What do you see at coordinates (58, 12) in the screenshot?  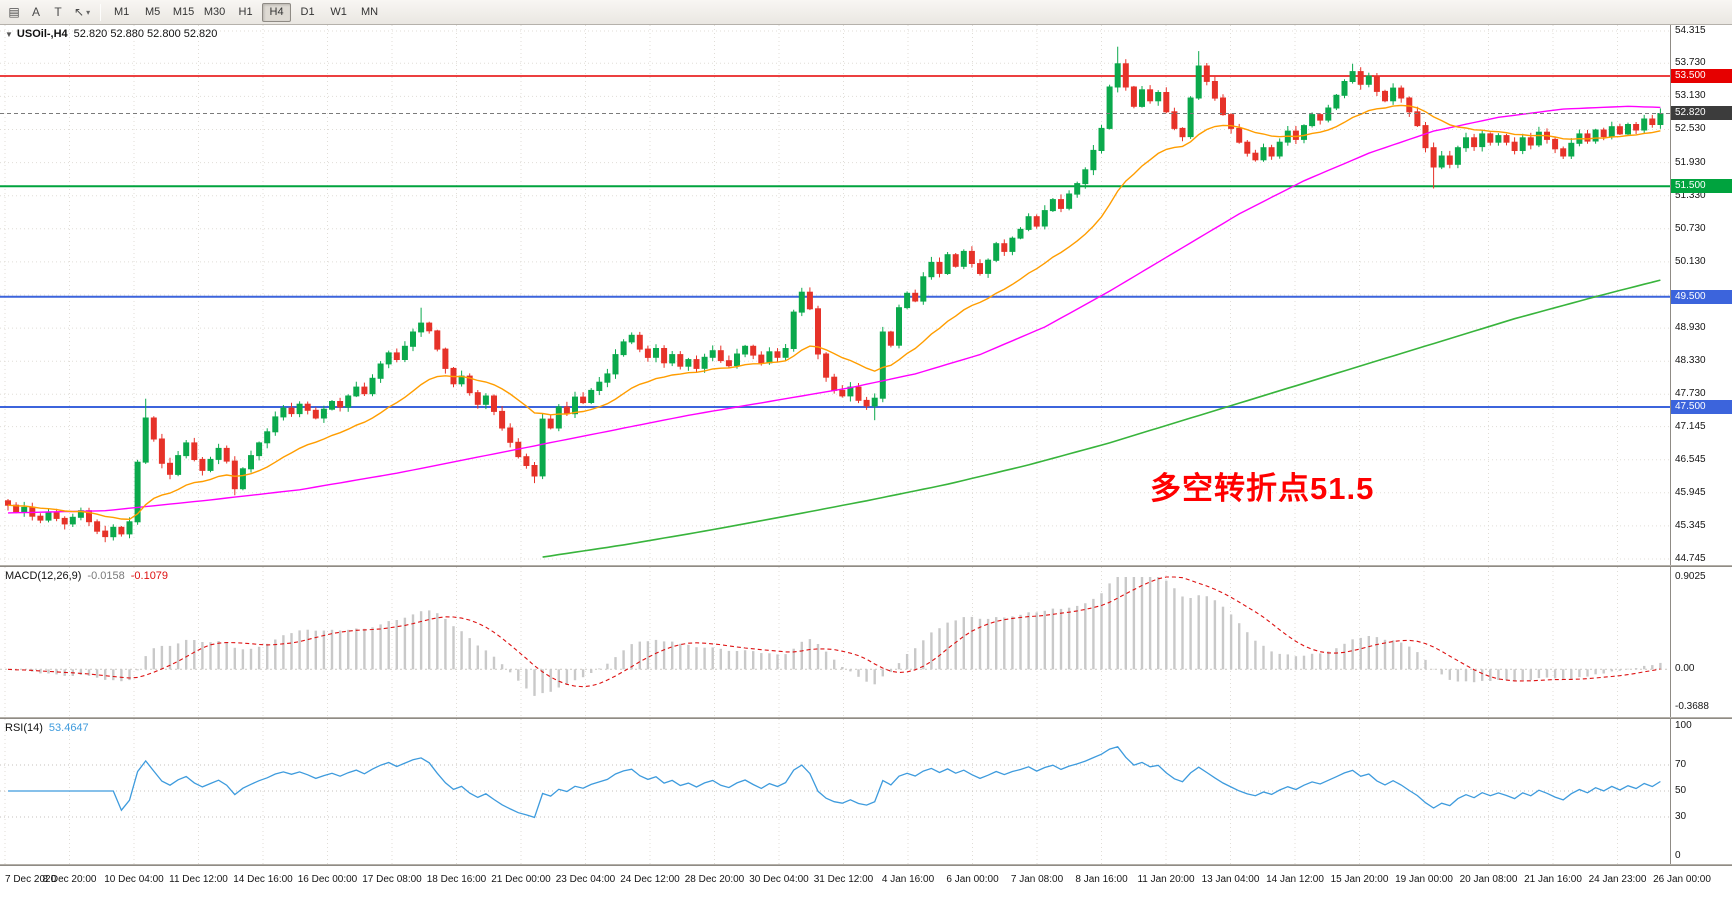 I see `text-tool: T` at bounding box center [58, 12].